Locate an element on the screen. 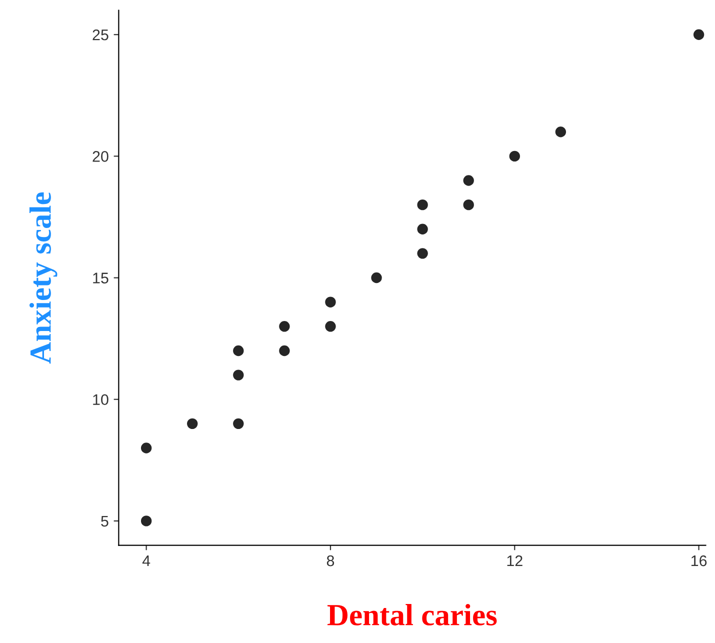 The height and width of the screenshot is (643, 715). y-tick-label: 5 is located at coordinates (104, 521).